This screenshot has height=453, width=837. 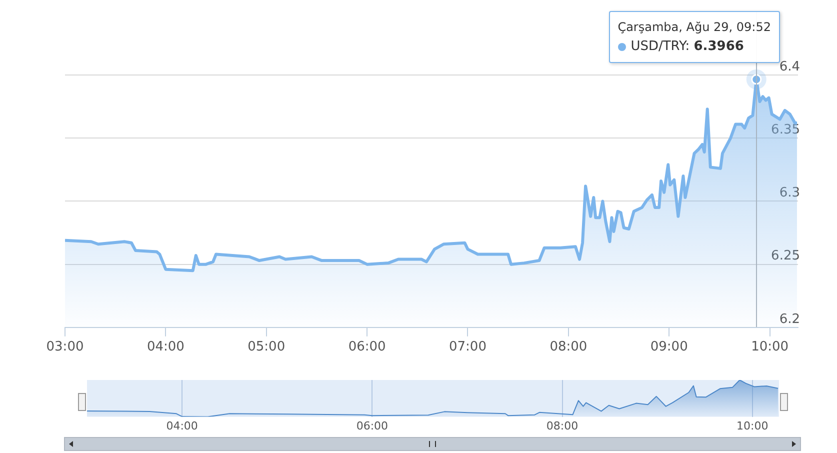 I want to click on x-tick-label: 07:00, so click(x=467, y=347).